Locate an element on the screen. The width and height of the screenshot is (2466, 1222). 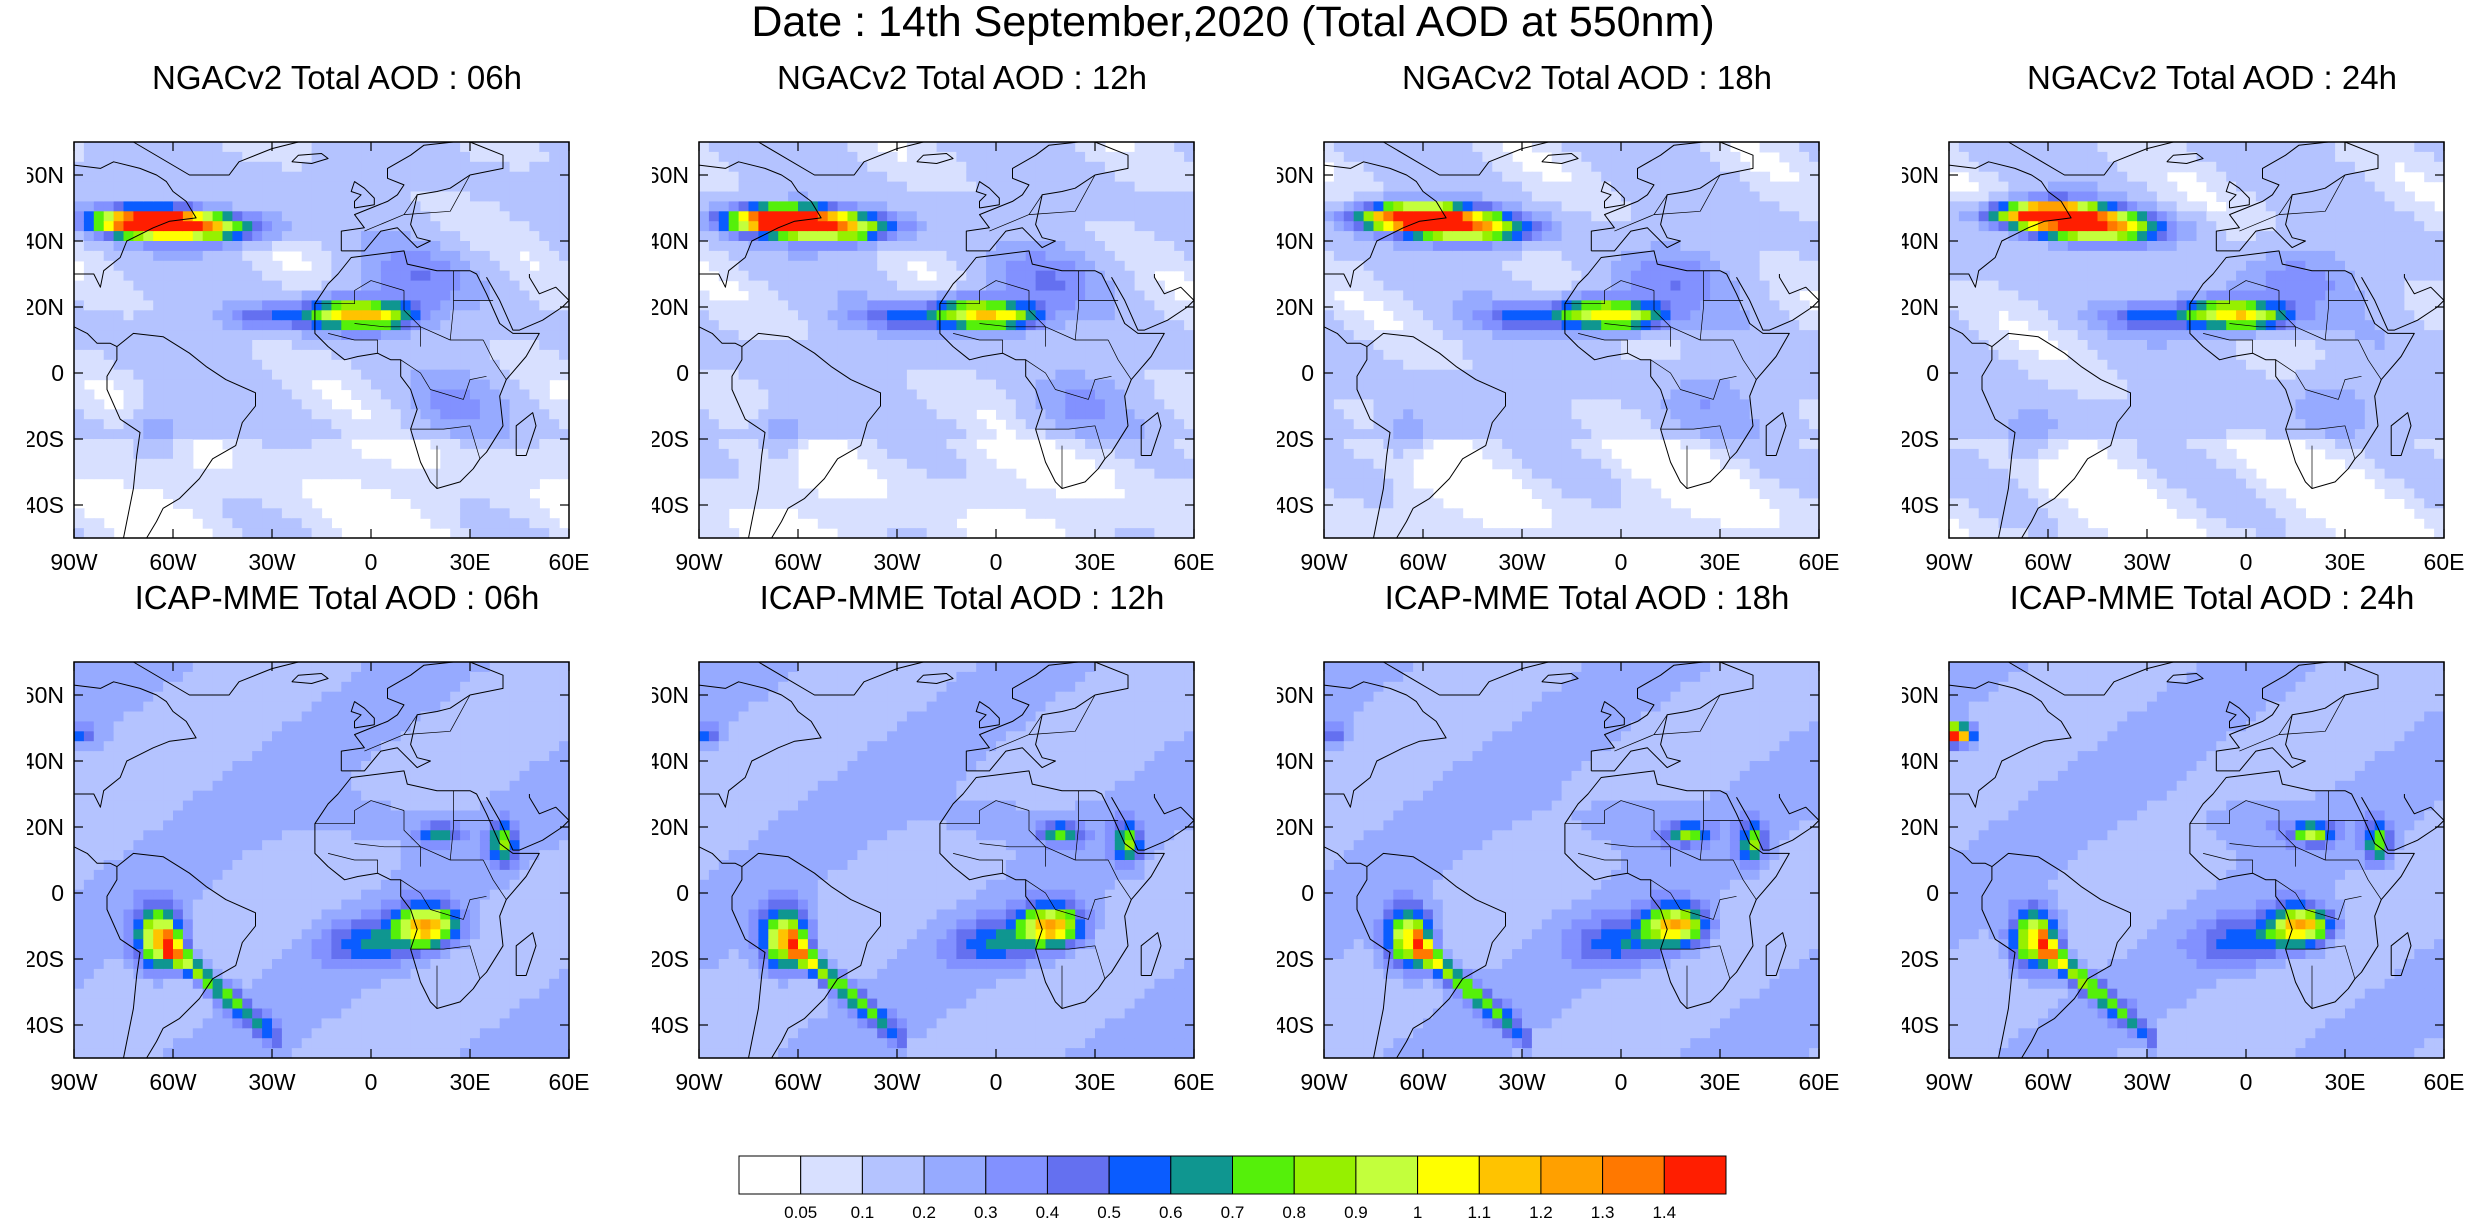
colorbar-label: 0.05 is located at coordinates (800, 1212).